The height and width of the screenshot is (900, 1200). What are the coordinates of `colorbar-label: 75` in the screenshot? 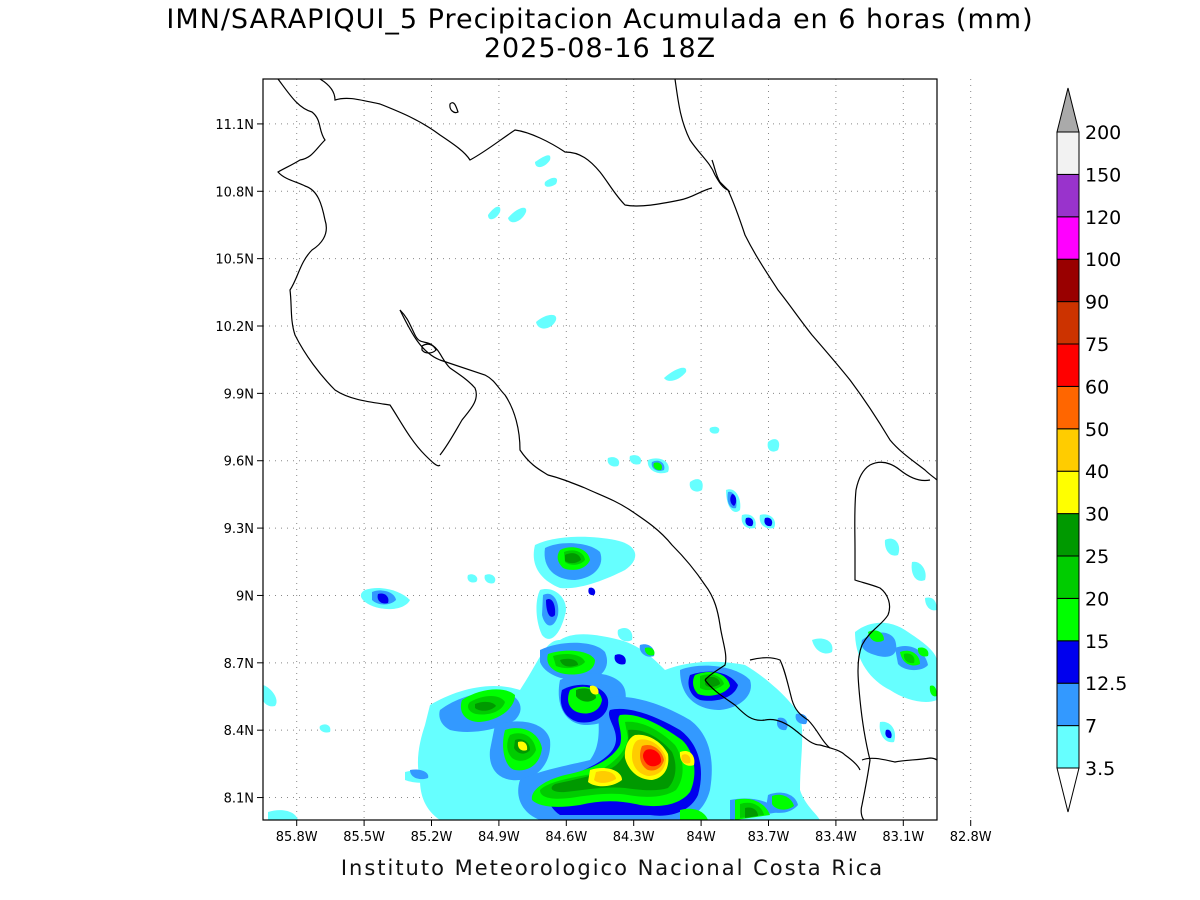 It's located at (1097, 345).